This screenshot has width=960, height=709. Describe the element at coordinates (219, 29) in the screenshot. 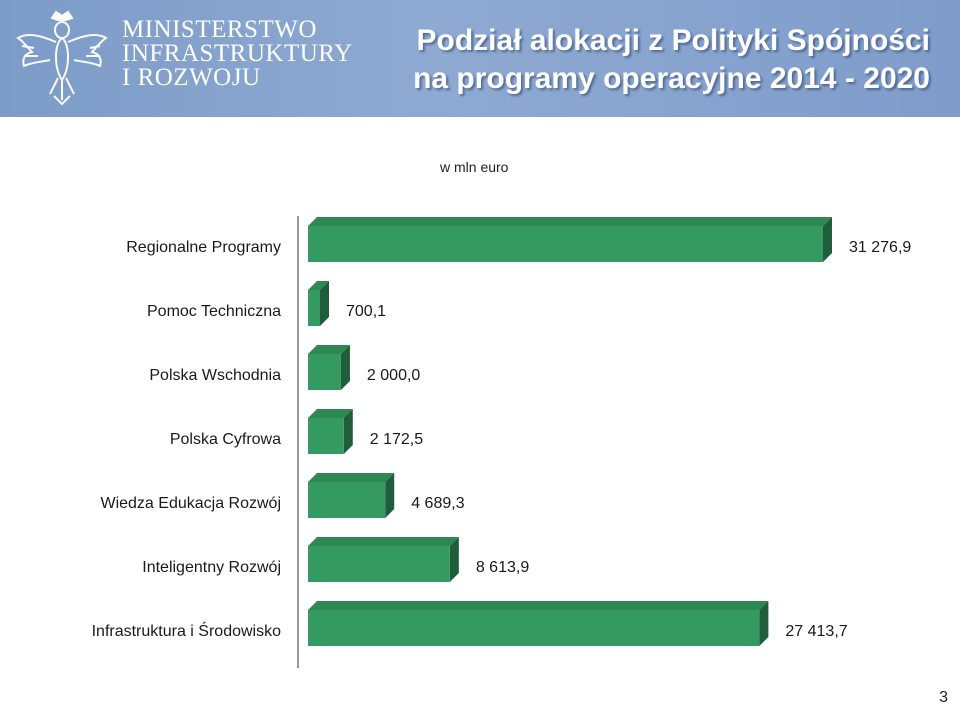

I see `ministry-line-1: MINISTERSTWO` at that location.